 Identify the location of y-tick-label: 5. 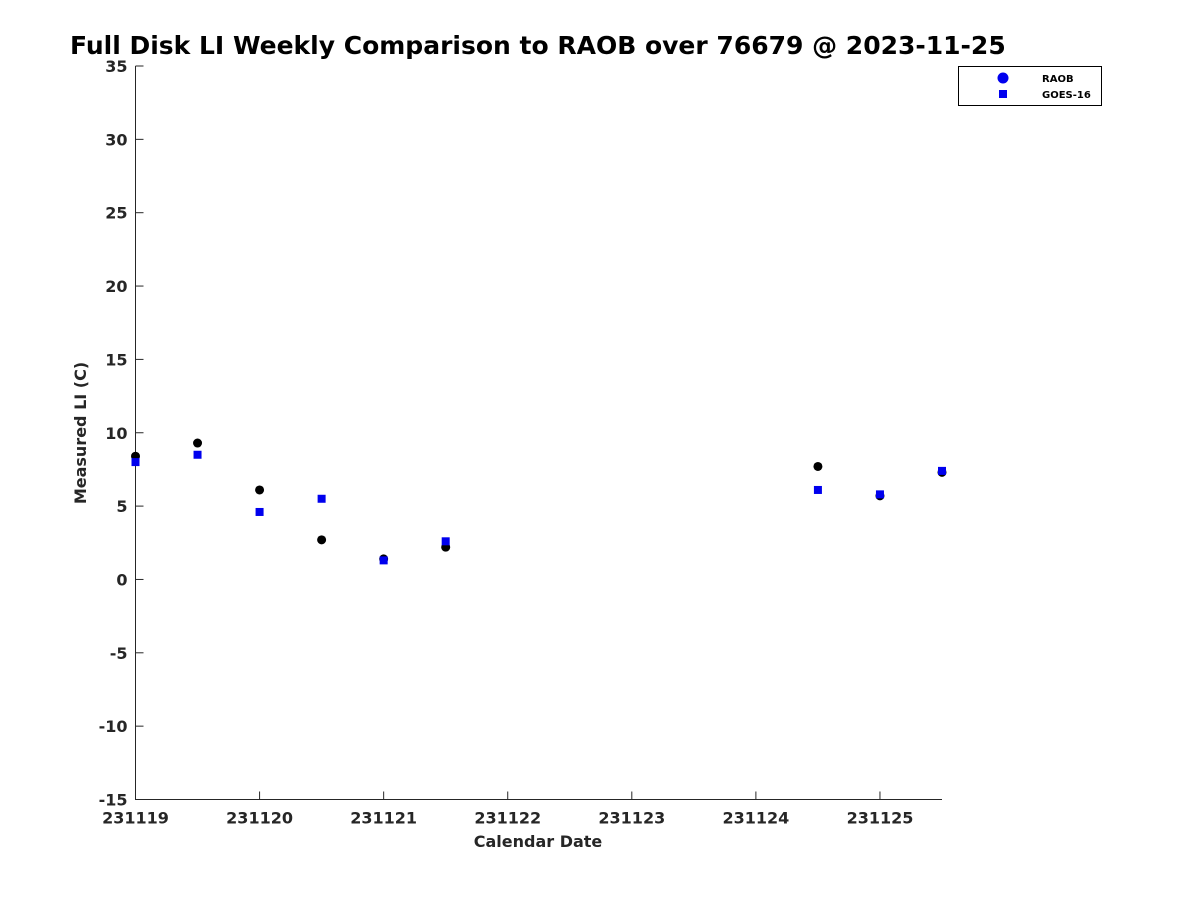
(121, 506).